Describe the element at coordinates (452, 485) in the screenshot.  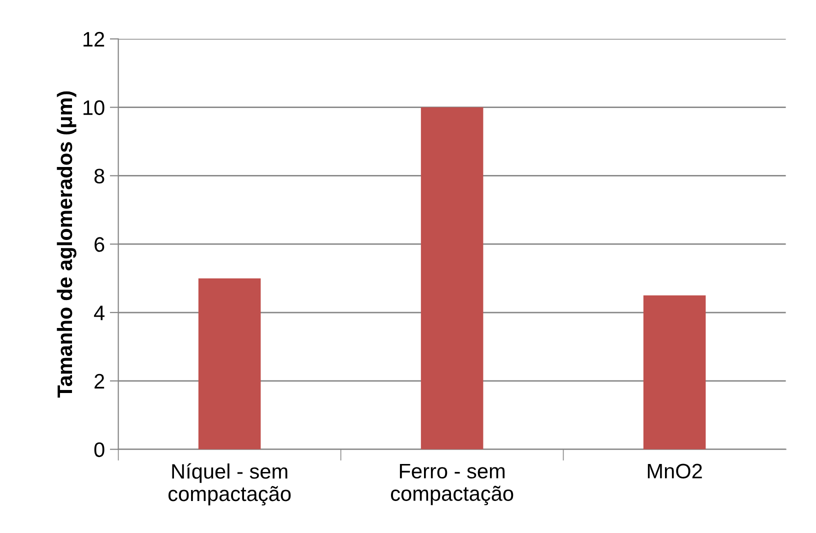
I see `x-tick-label: Ferro - sem compactação` at that location.